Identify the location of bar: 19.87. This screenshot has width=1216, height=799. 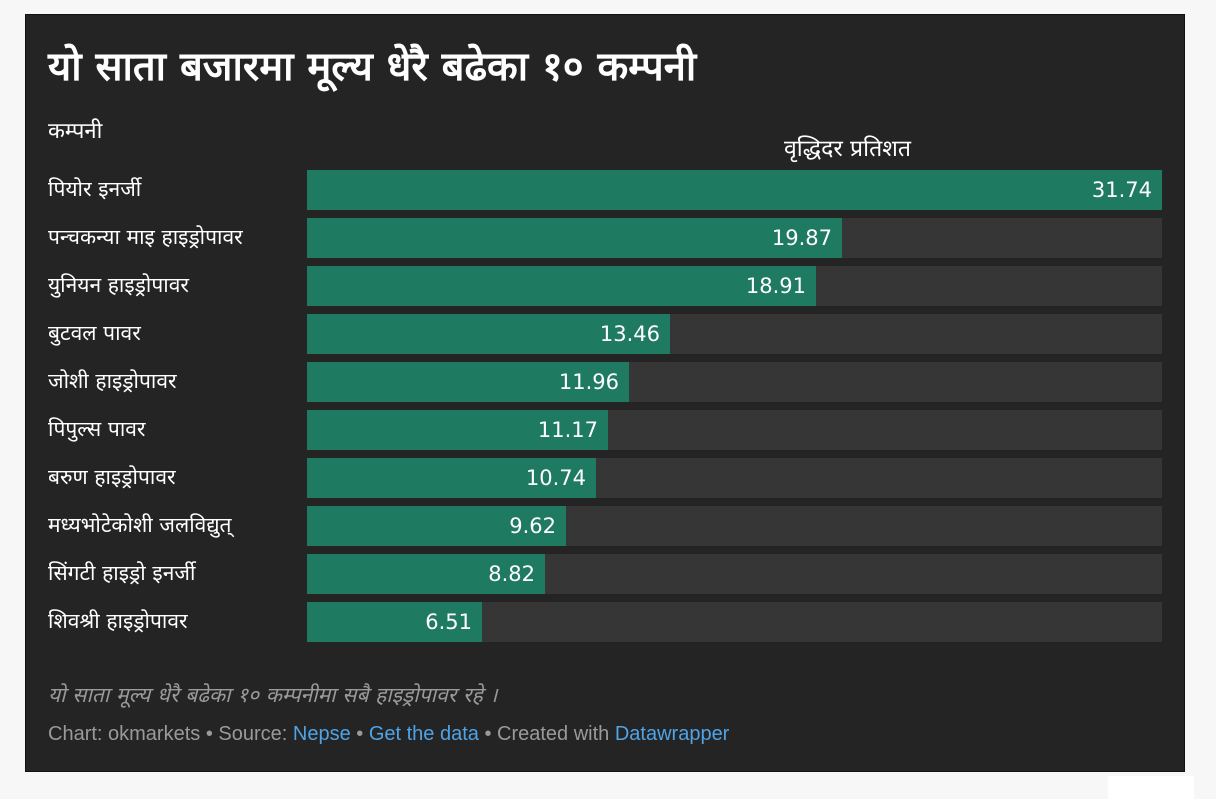
(574, 238).